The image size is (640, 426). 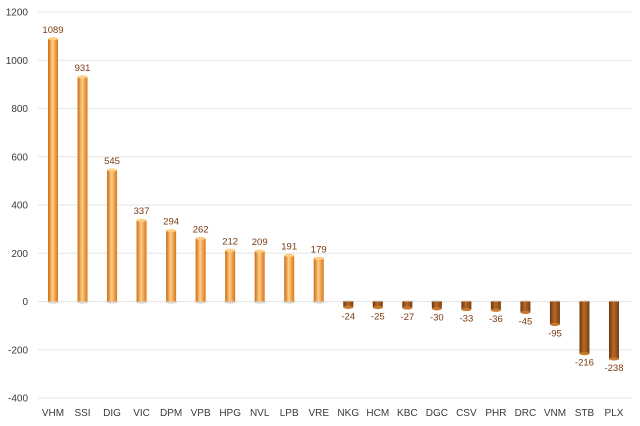 What do you see at coordinates (171, 266) in the screenshot?
I see `bar-dpm` at bounding box center [171, 266].